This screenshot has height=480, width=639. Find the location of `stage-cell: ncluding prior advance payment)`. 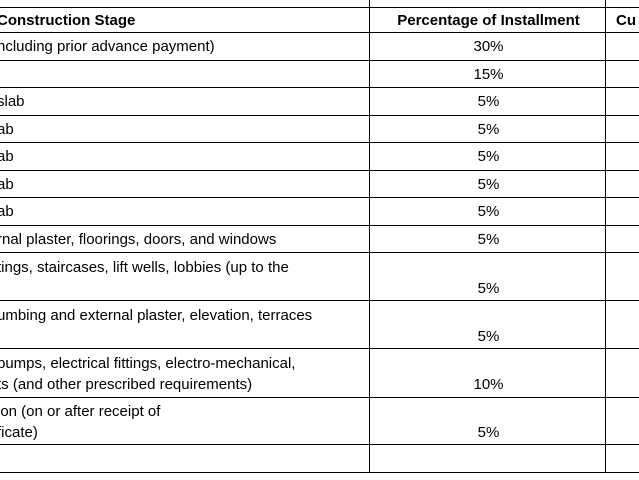

stage-cell: ncluding prior advance payment) is located at coordinates (107, 46).